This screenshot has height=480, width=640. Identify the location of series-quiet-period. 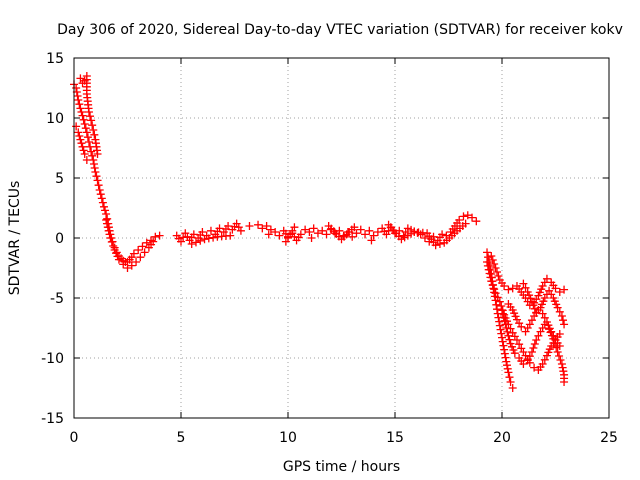
(326, 228).